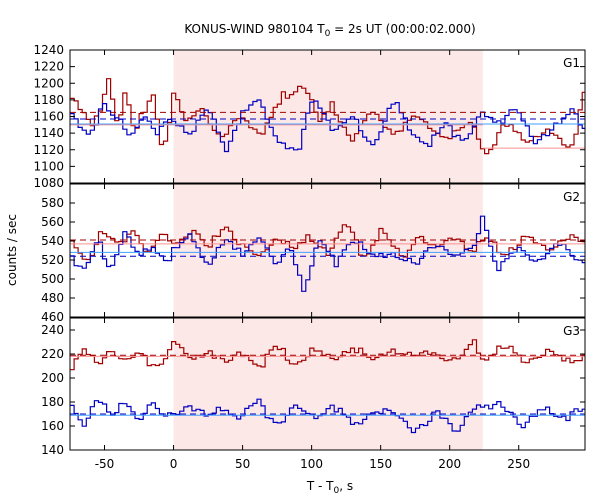 This screenshot has height=500, width=600. Describe the element at coordinates (48, 50) in the screenshot. I see `y-tick-label: 1240` at that location.